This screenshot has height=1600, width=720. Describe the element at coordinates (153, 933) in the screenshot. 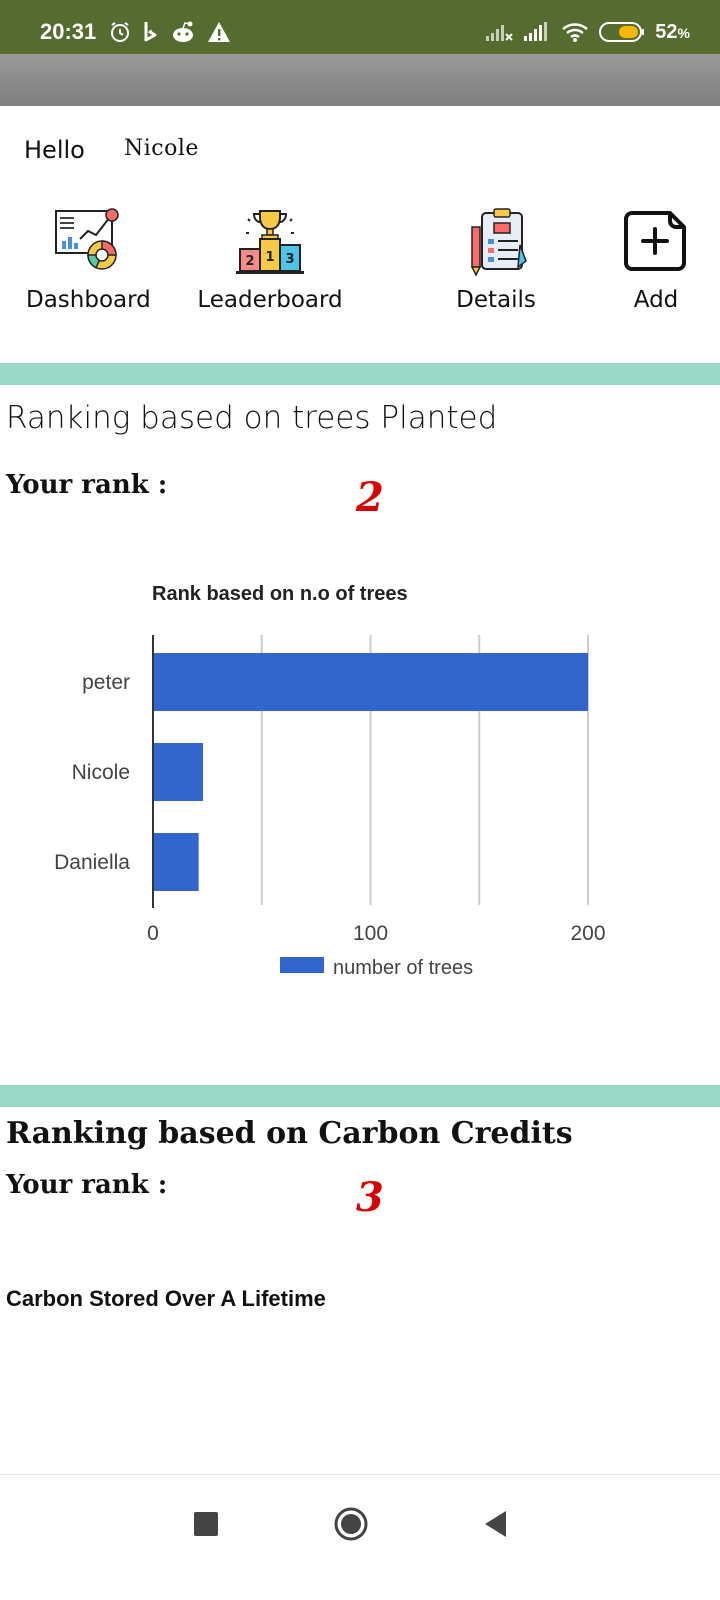

I see `x-tick-label: 0` at that location.